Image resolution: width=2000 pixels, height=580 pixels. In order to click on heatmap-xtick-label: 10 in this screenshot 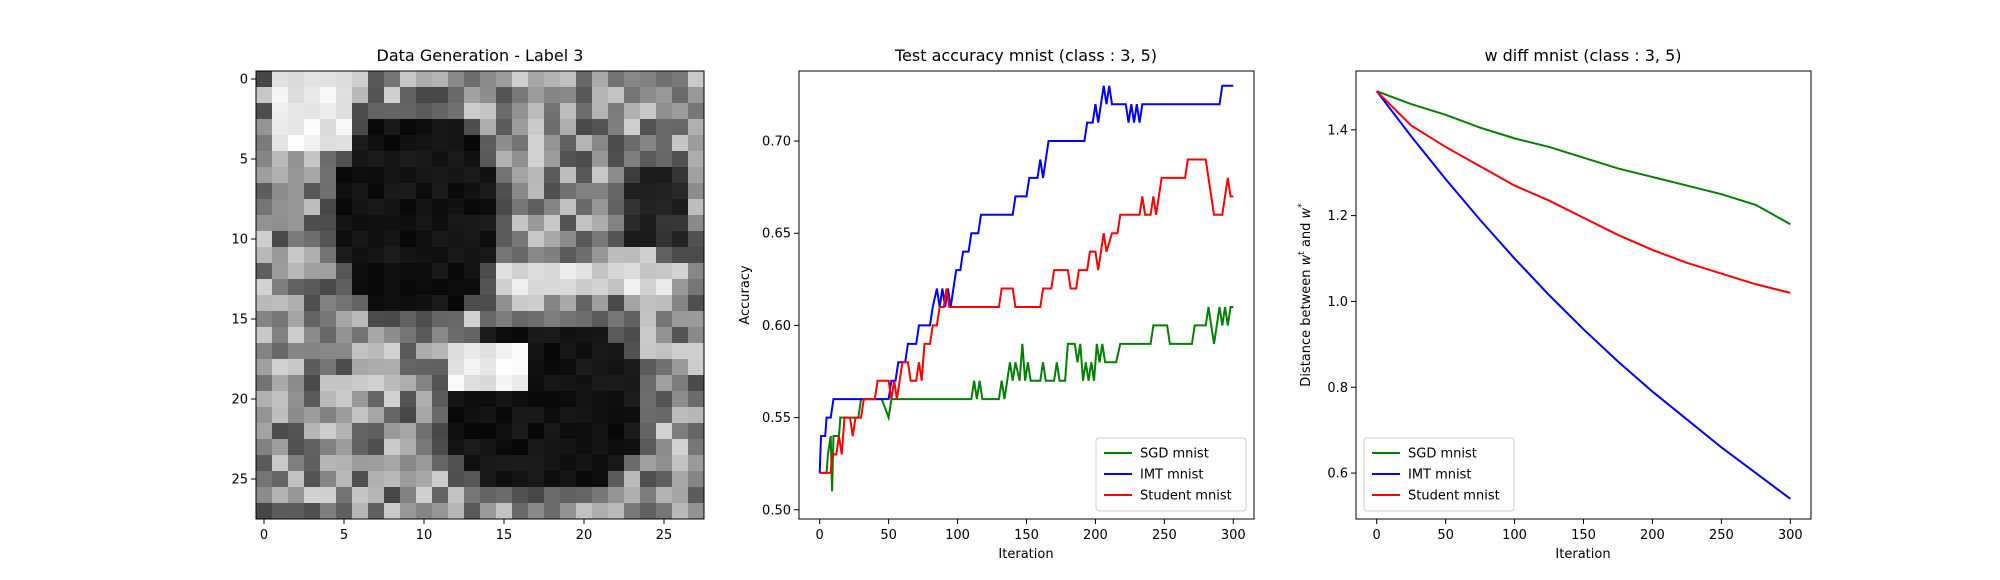, I will do `click(424, 535)`.